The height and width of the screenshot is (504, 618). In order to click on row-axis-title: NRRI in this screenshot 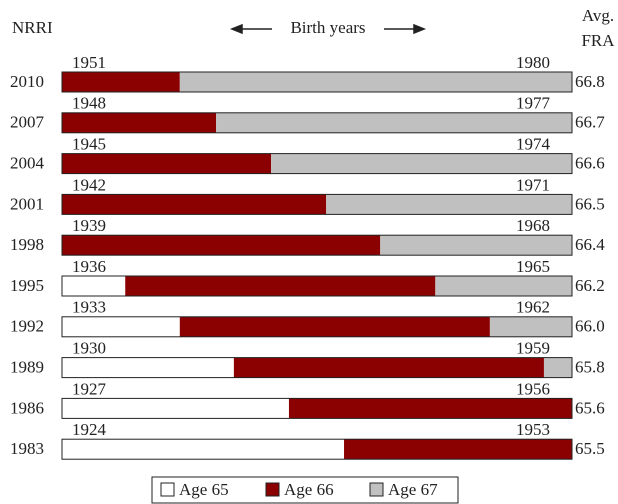, I will do `click(32, 27)`.